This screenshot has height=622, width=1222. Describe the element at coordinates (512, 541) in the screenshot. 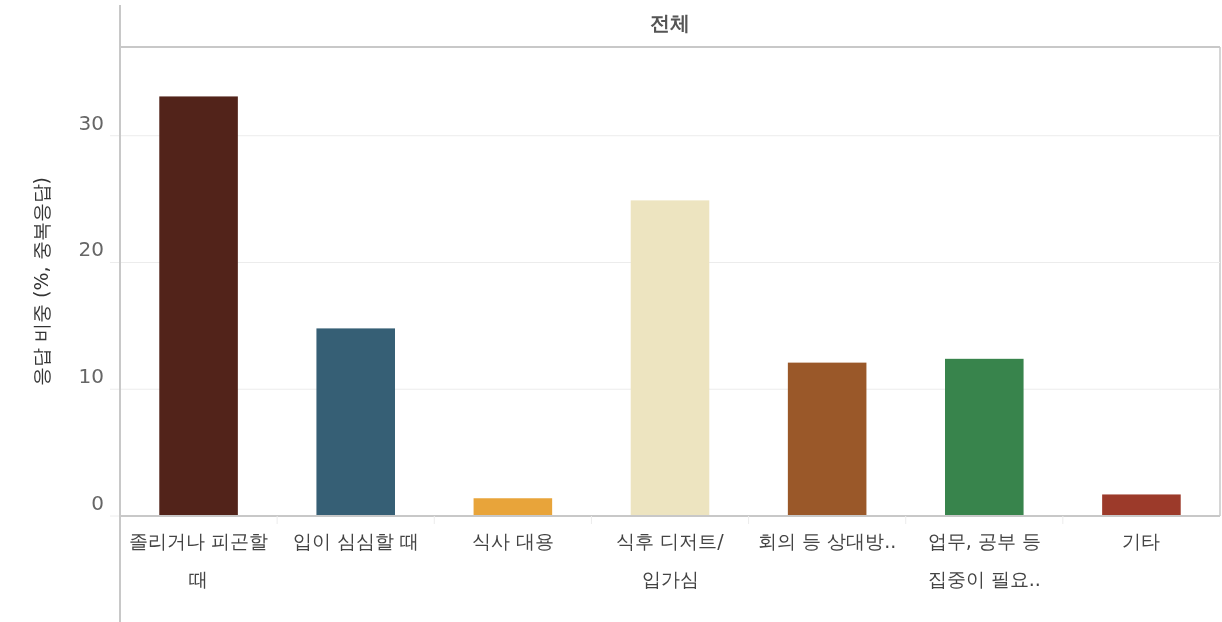

I see `x-tick-label: 식사 대용` at that location.